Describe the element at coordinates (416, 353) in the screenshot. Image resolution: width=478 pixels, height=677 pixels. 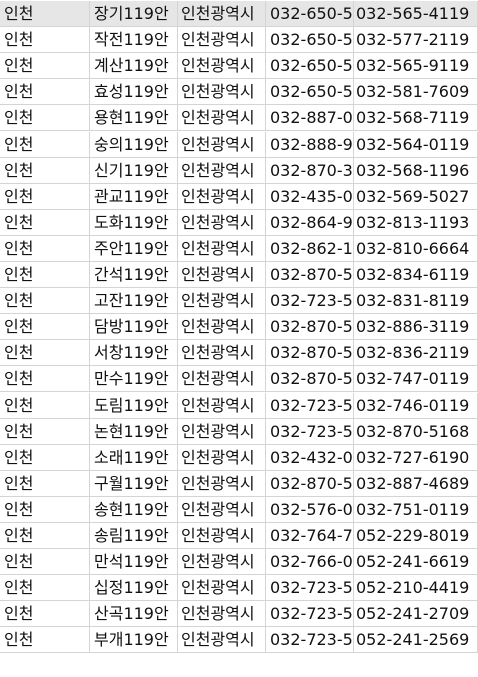
I see `fax-cell: 032-836-2119` at that location.